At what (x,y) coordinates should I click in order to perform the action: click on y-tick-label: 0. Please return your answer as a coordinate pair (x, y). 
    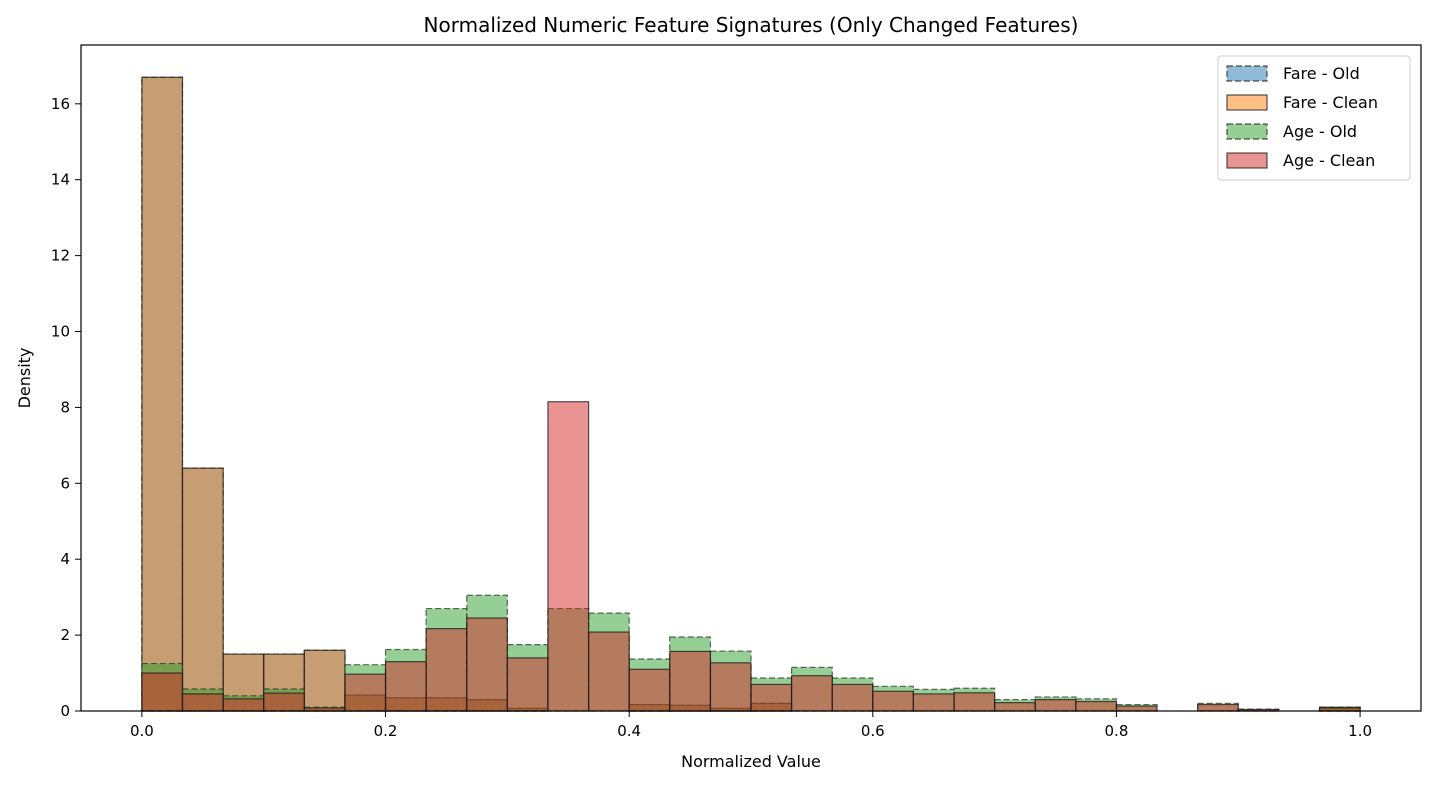
    Looking at the image, I should click on (65, 711).